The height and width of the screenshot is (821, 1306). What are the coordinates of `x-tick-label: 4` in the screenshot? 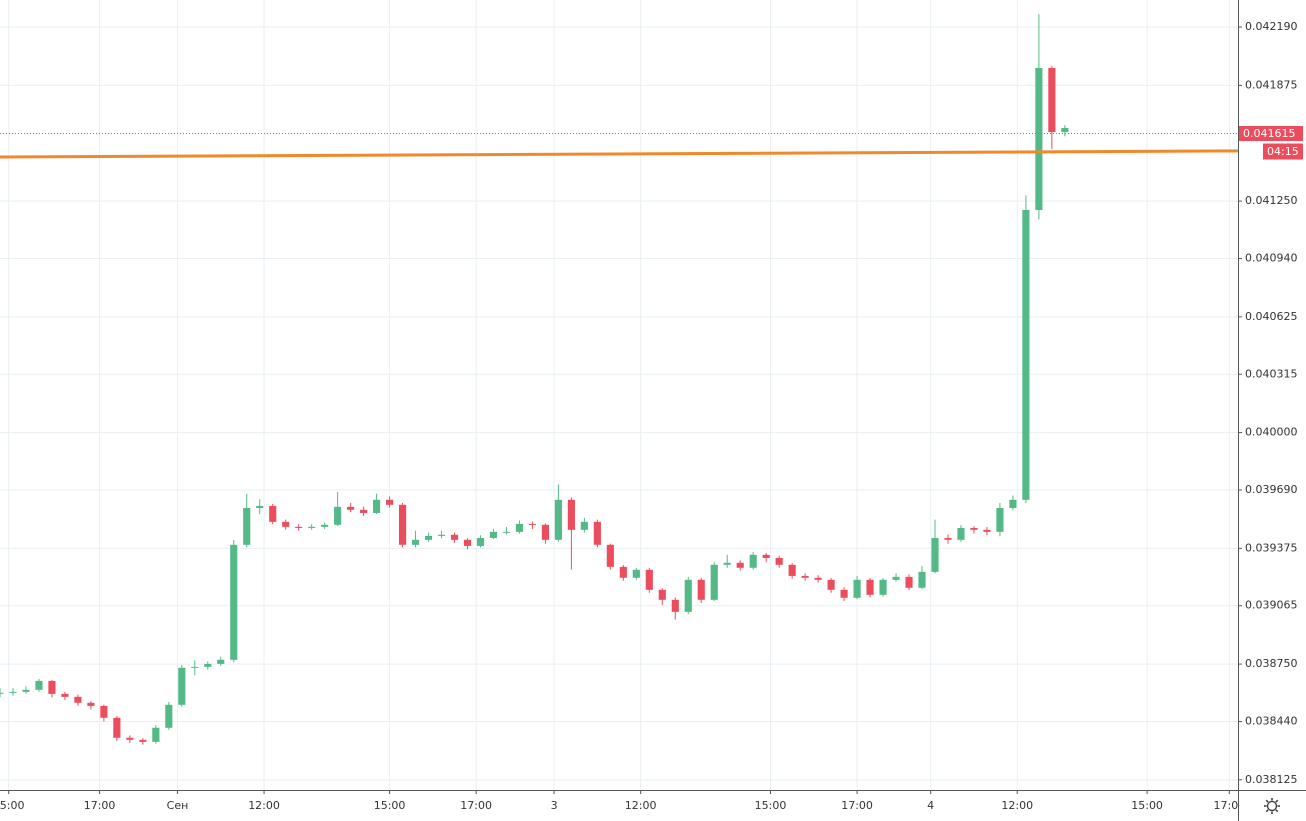 It's located at (930, 805).